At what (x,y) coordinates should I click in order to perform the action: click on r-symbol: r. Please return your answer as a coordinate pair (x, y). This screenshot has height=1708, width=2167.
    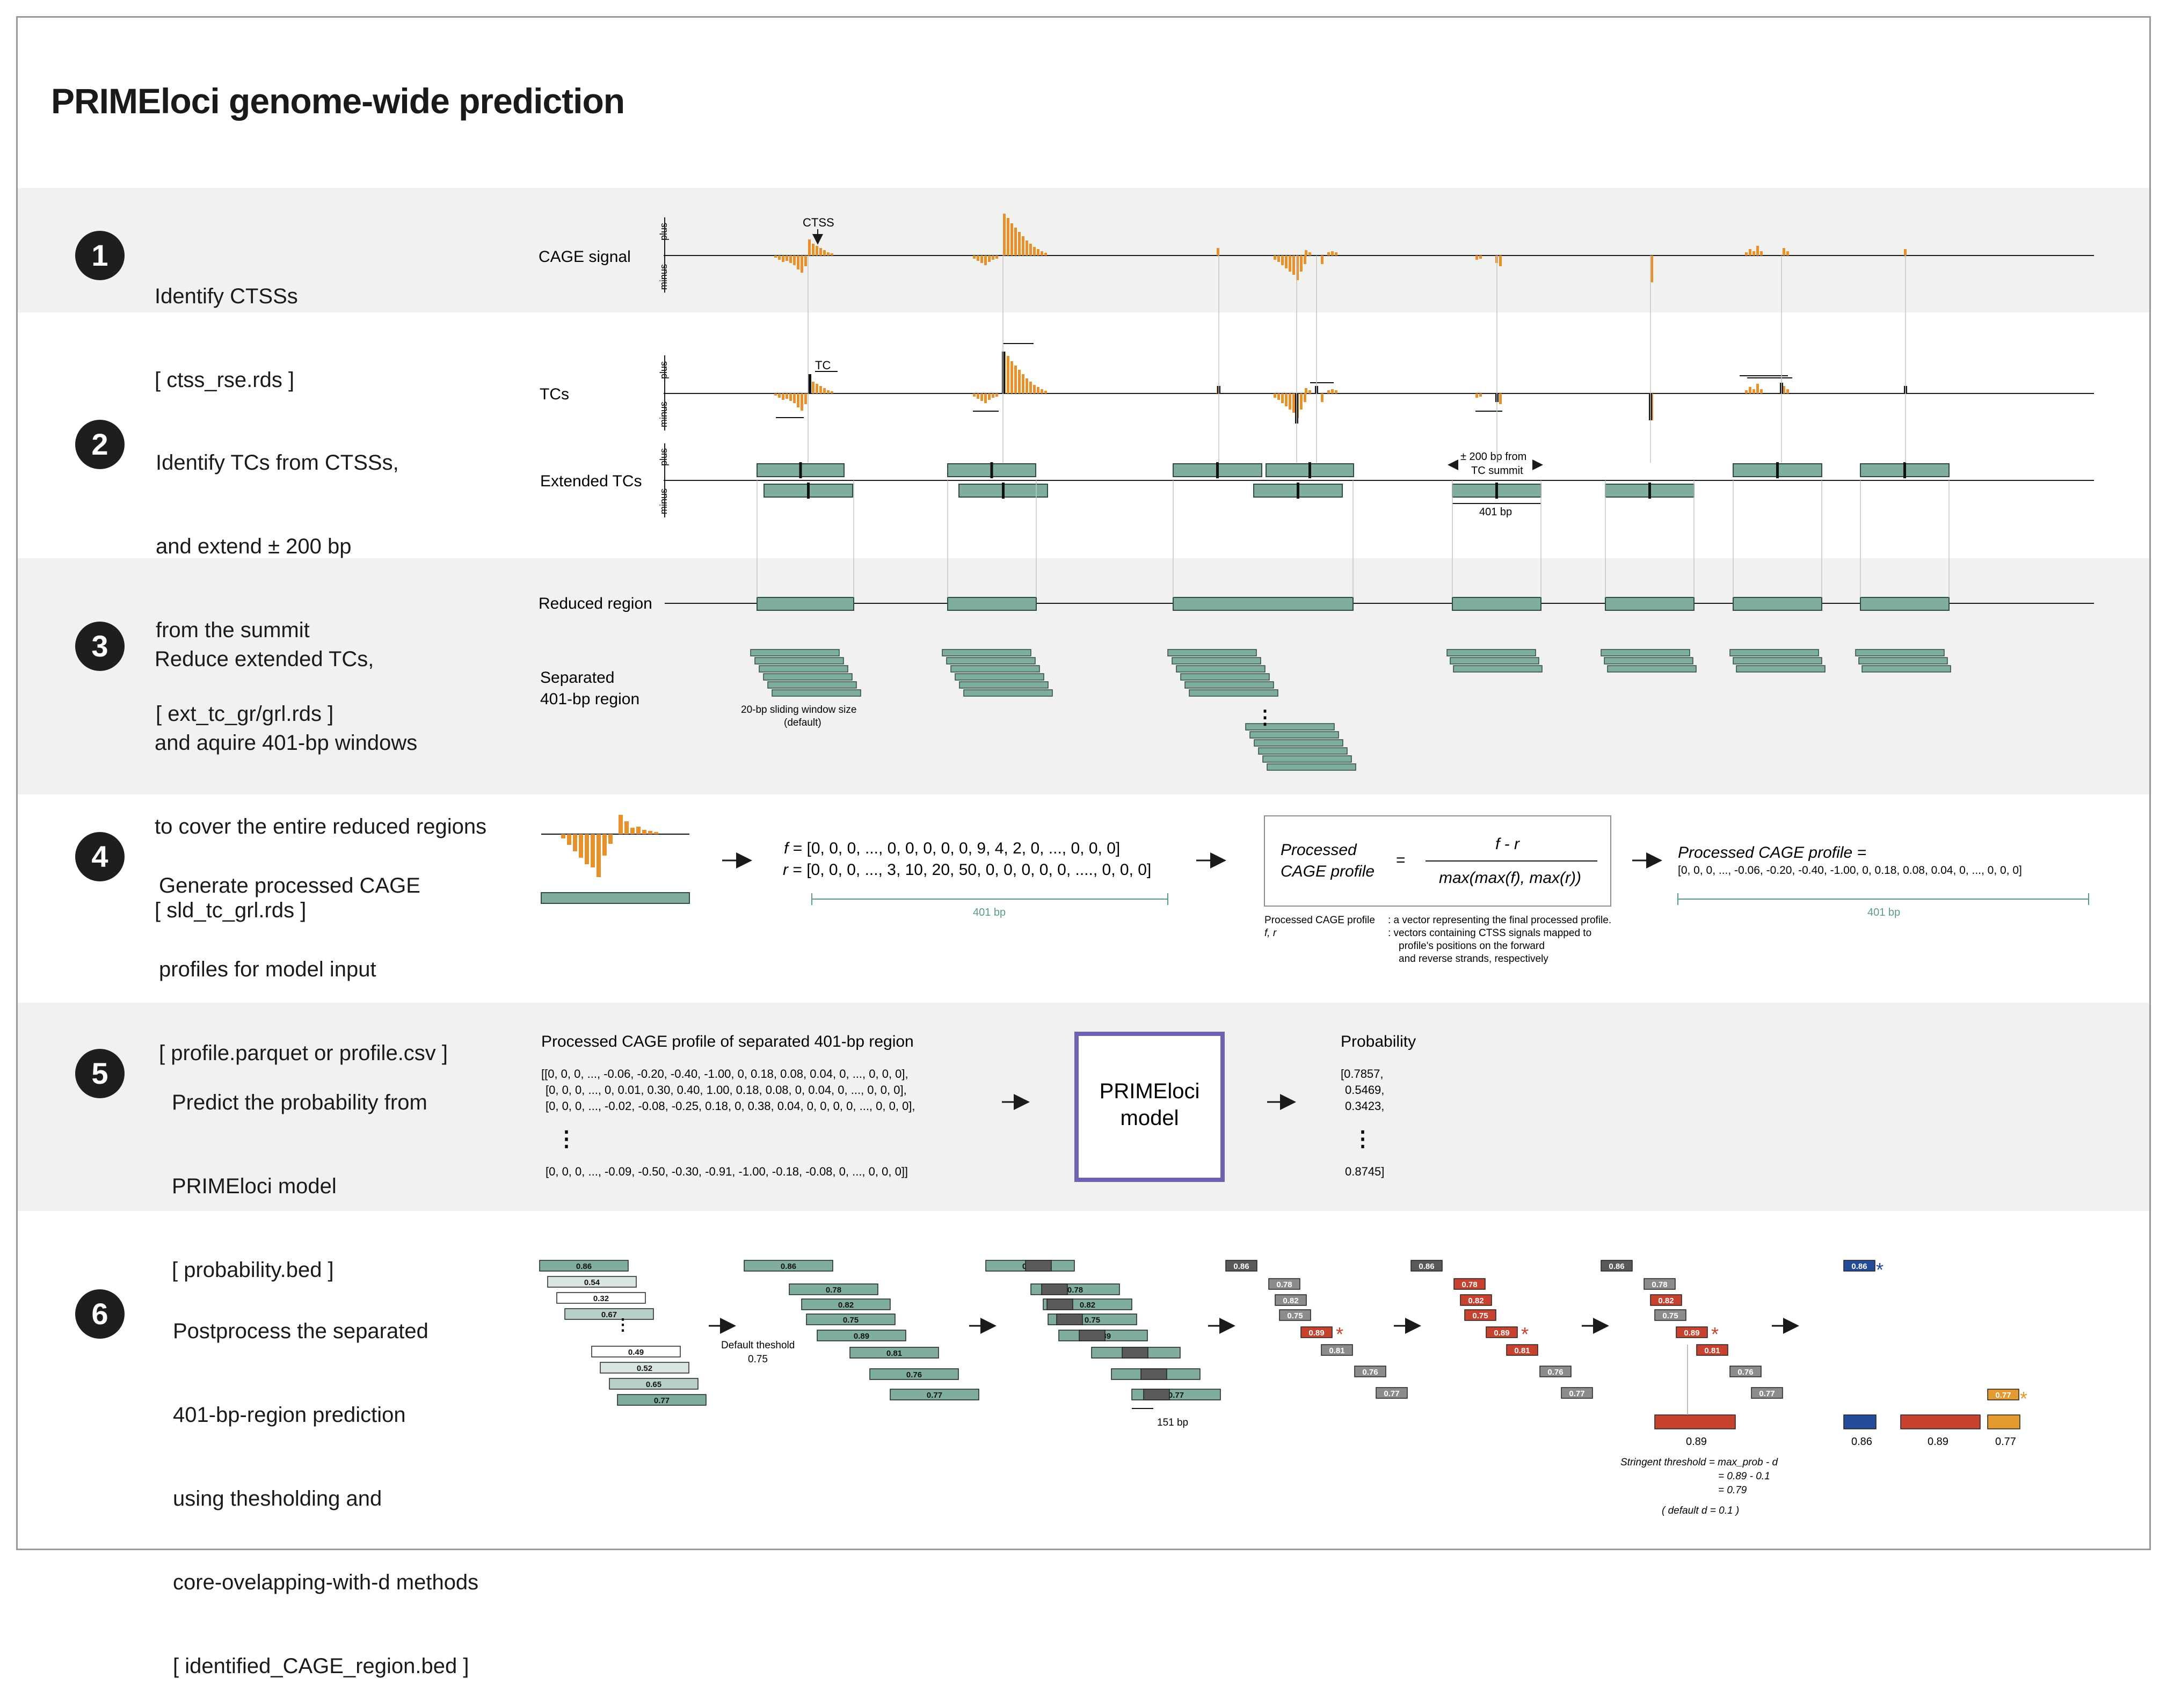
    Looking at the image, I should click on (786, 870).